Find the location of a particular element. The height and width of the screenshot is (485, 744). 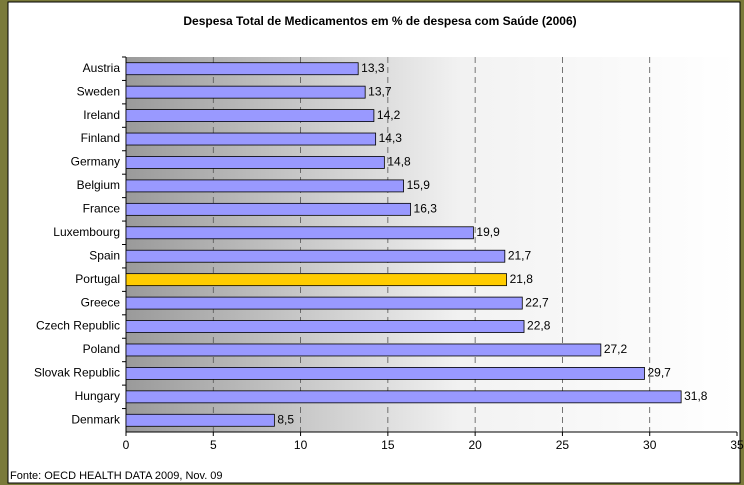

y-tick-label: Luxembourg is located at coordinates (86, 232).